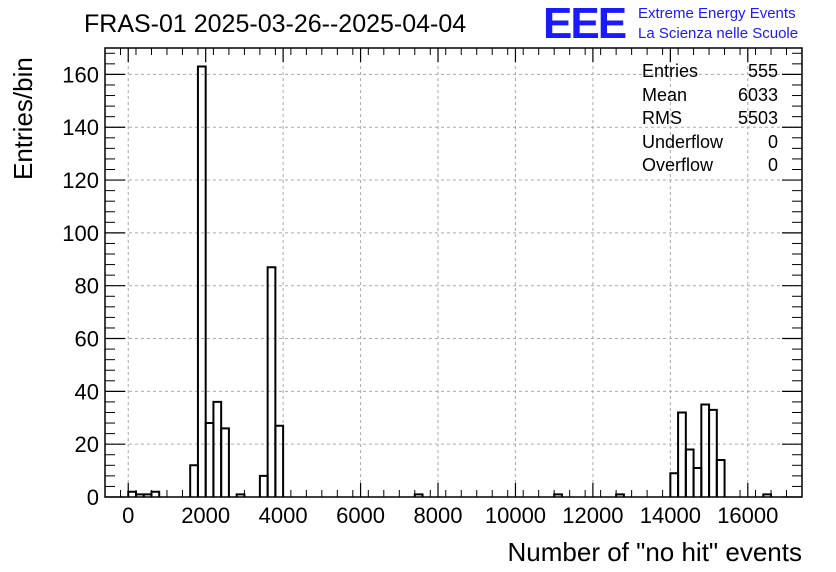 This screenshot has height=572, width=836. What do you see at coordinates (80, 180) in the screenshot?
I see `y-tick-label: 120` at bounding box center [80, 180].